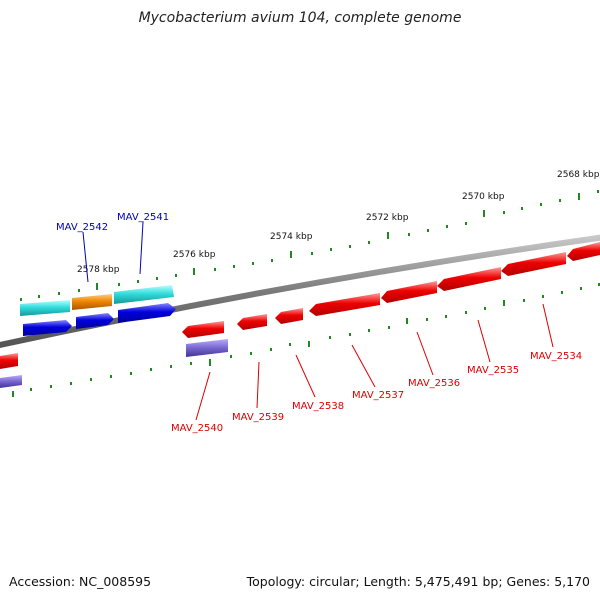 Image resolution: width=600 pixels, height=600 pixels. I want to click on accession-text: Accession: NC_008595, so click(80, 581).